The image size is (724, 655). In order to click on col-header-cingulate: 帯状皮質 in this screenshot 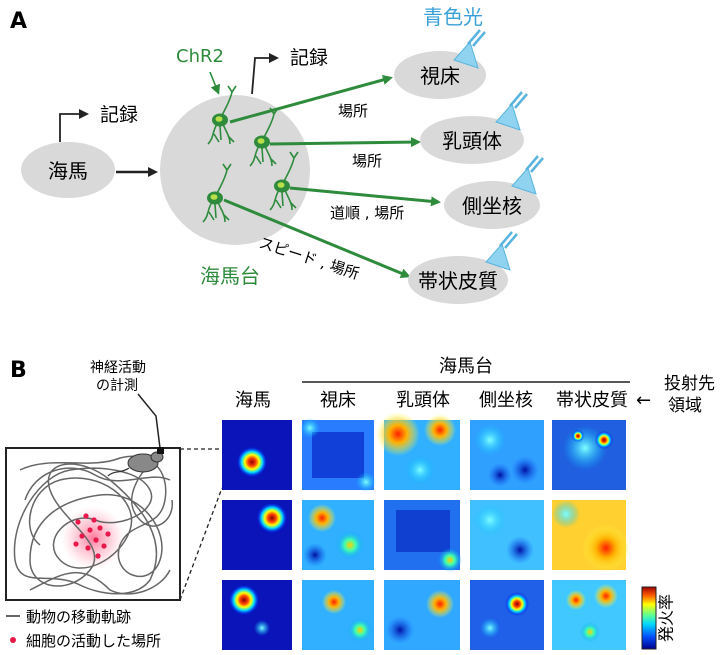, I will do `click(592, 400)`.